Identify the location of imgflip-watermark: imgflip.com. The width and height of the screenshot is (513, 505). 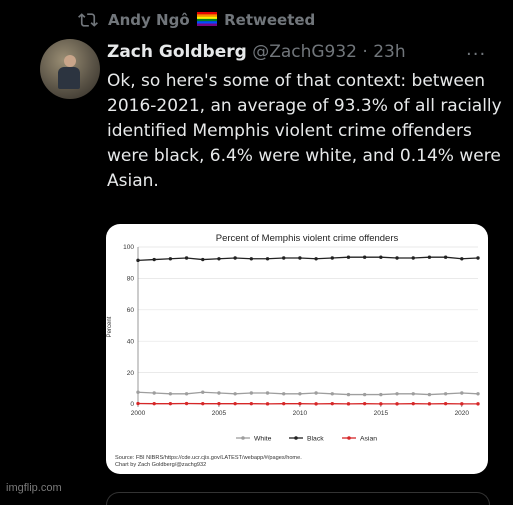
(34, 488).